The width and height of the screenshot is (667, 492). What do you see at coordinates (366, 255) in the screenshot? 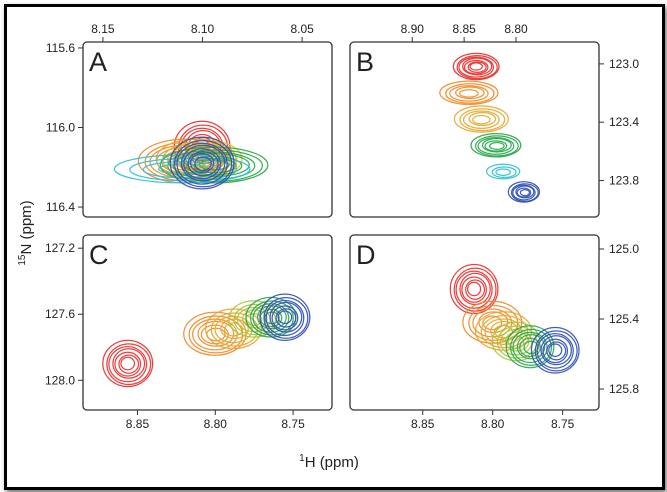
I see `panel-letter: D` at bounding box center [366, 255].